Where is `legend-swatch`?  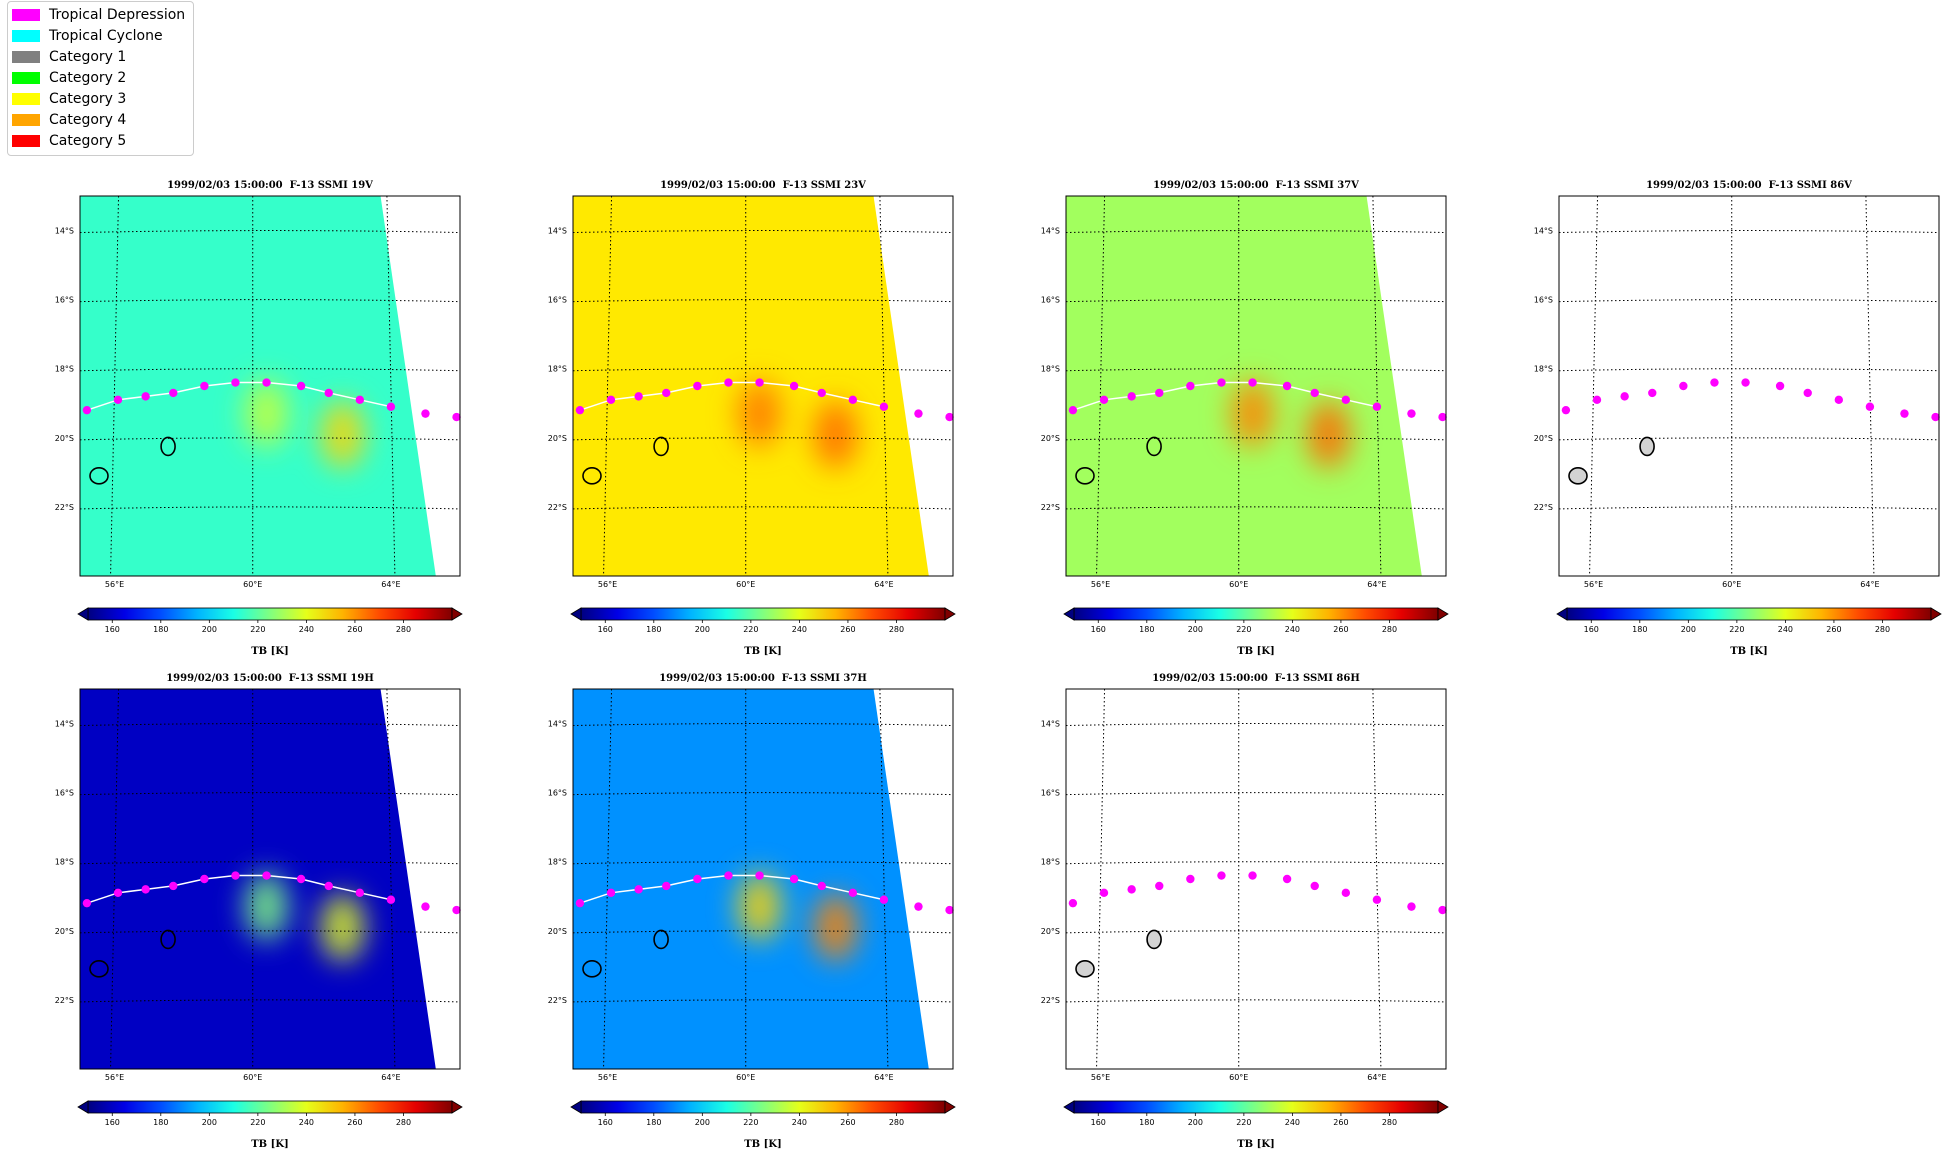 legend-swatch is located at coordinates (26, 120).